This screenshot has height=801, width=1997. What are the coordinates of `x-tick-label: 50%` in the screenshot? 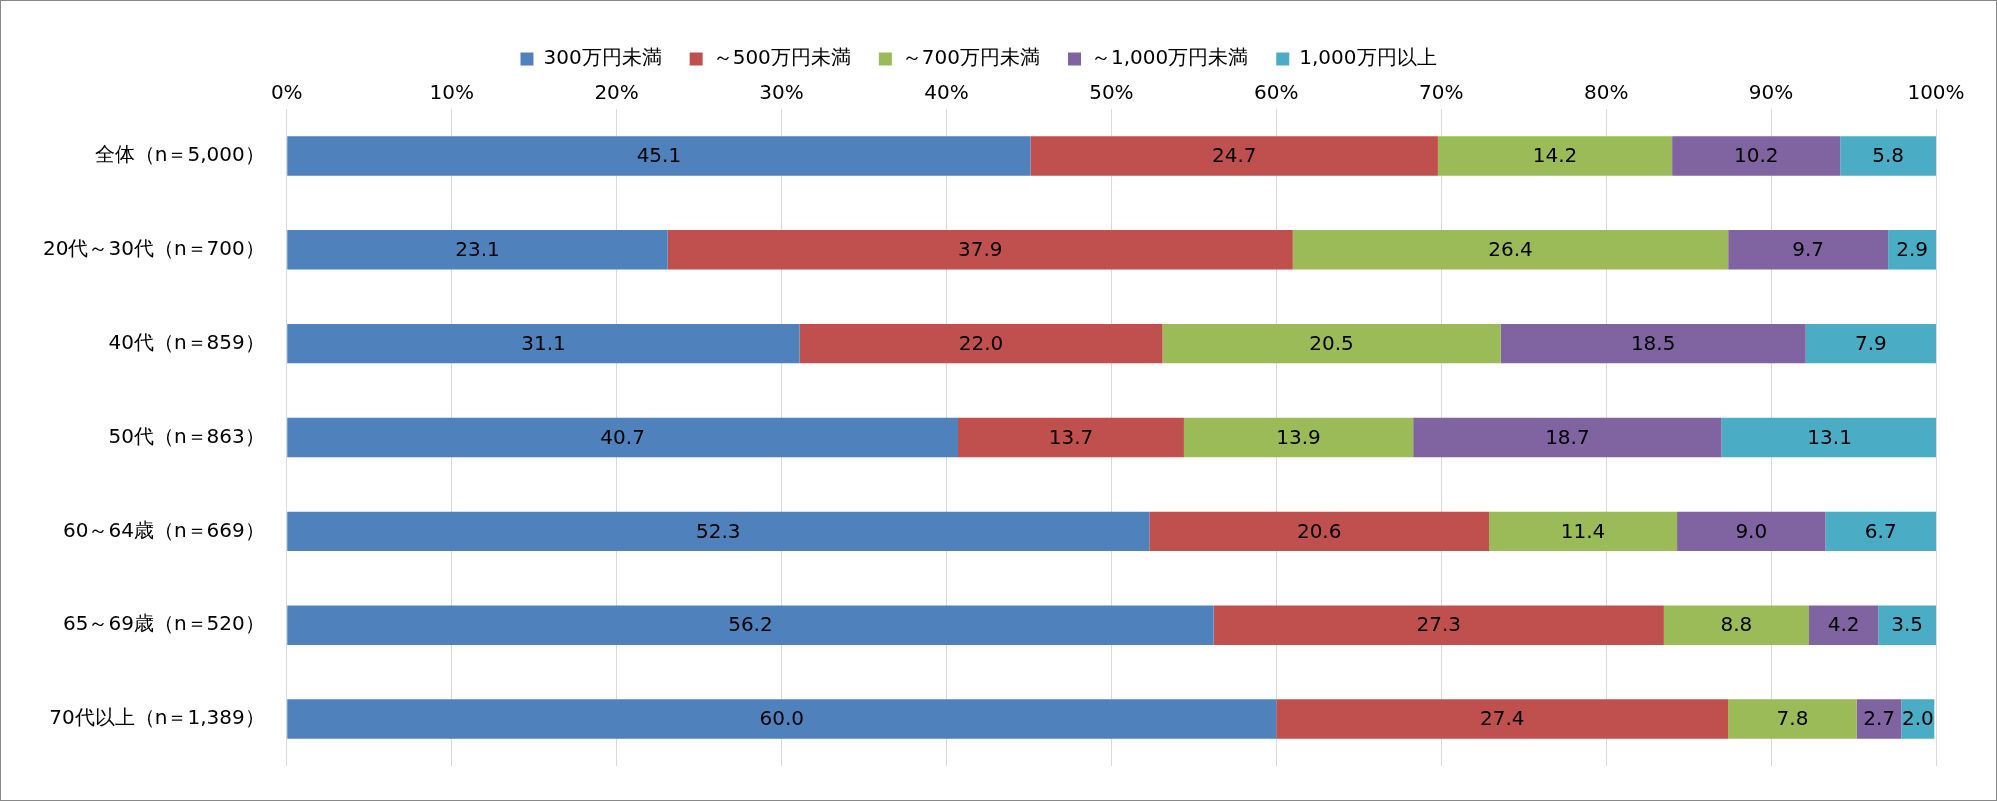 It's located at (1111, 92).